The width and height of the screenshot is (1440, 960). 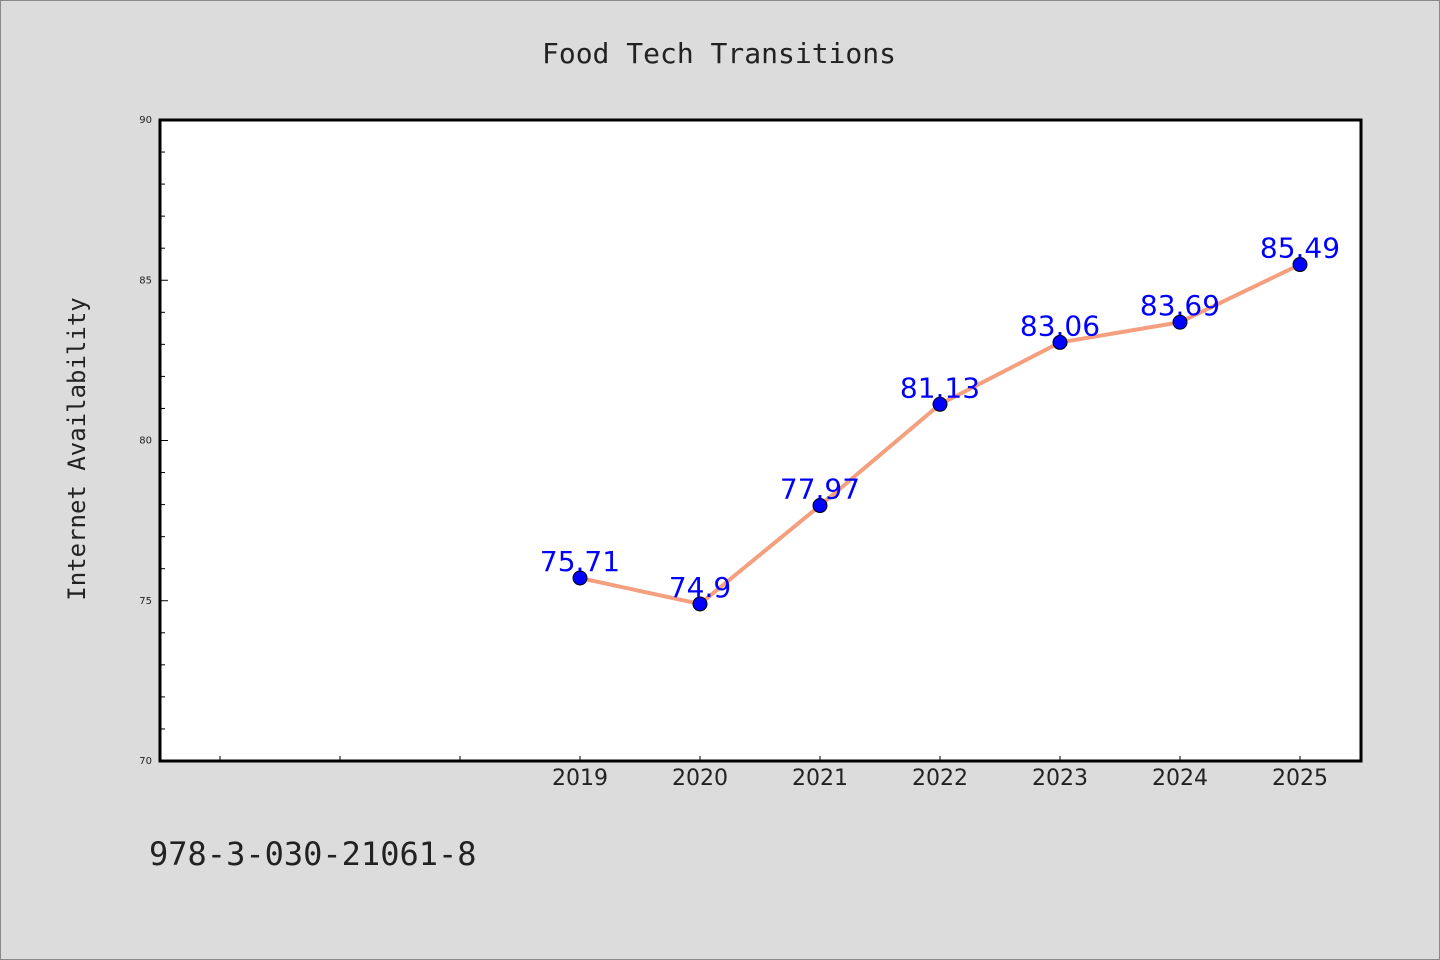 I want to click on x-tick-label: 2019, so click(x=580, y=778).